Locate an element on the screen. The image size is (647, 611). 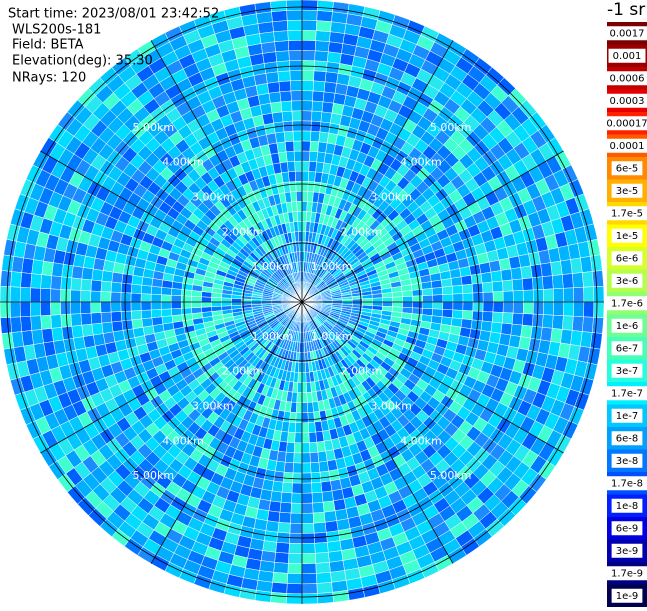
colorbar-label: 6e-9 is located at coordinates (627, 528).